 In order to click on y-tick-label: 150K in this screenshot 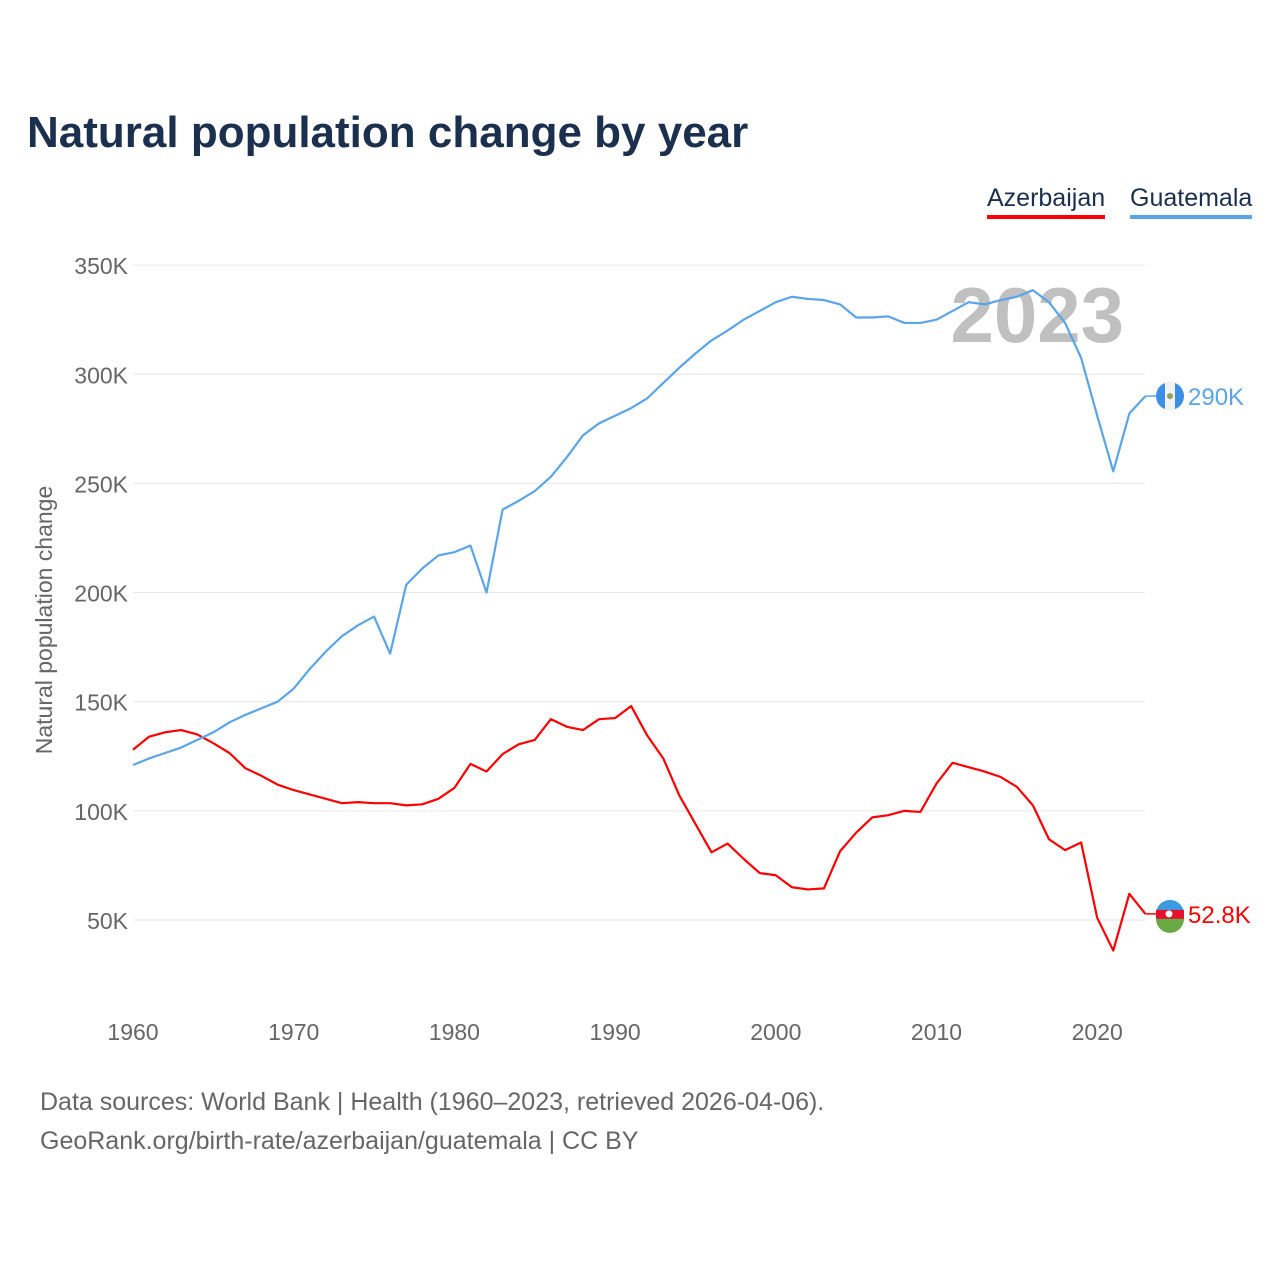, I will do `click(101, 703)`.